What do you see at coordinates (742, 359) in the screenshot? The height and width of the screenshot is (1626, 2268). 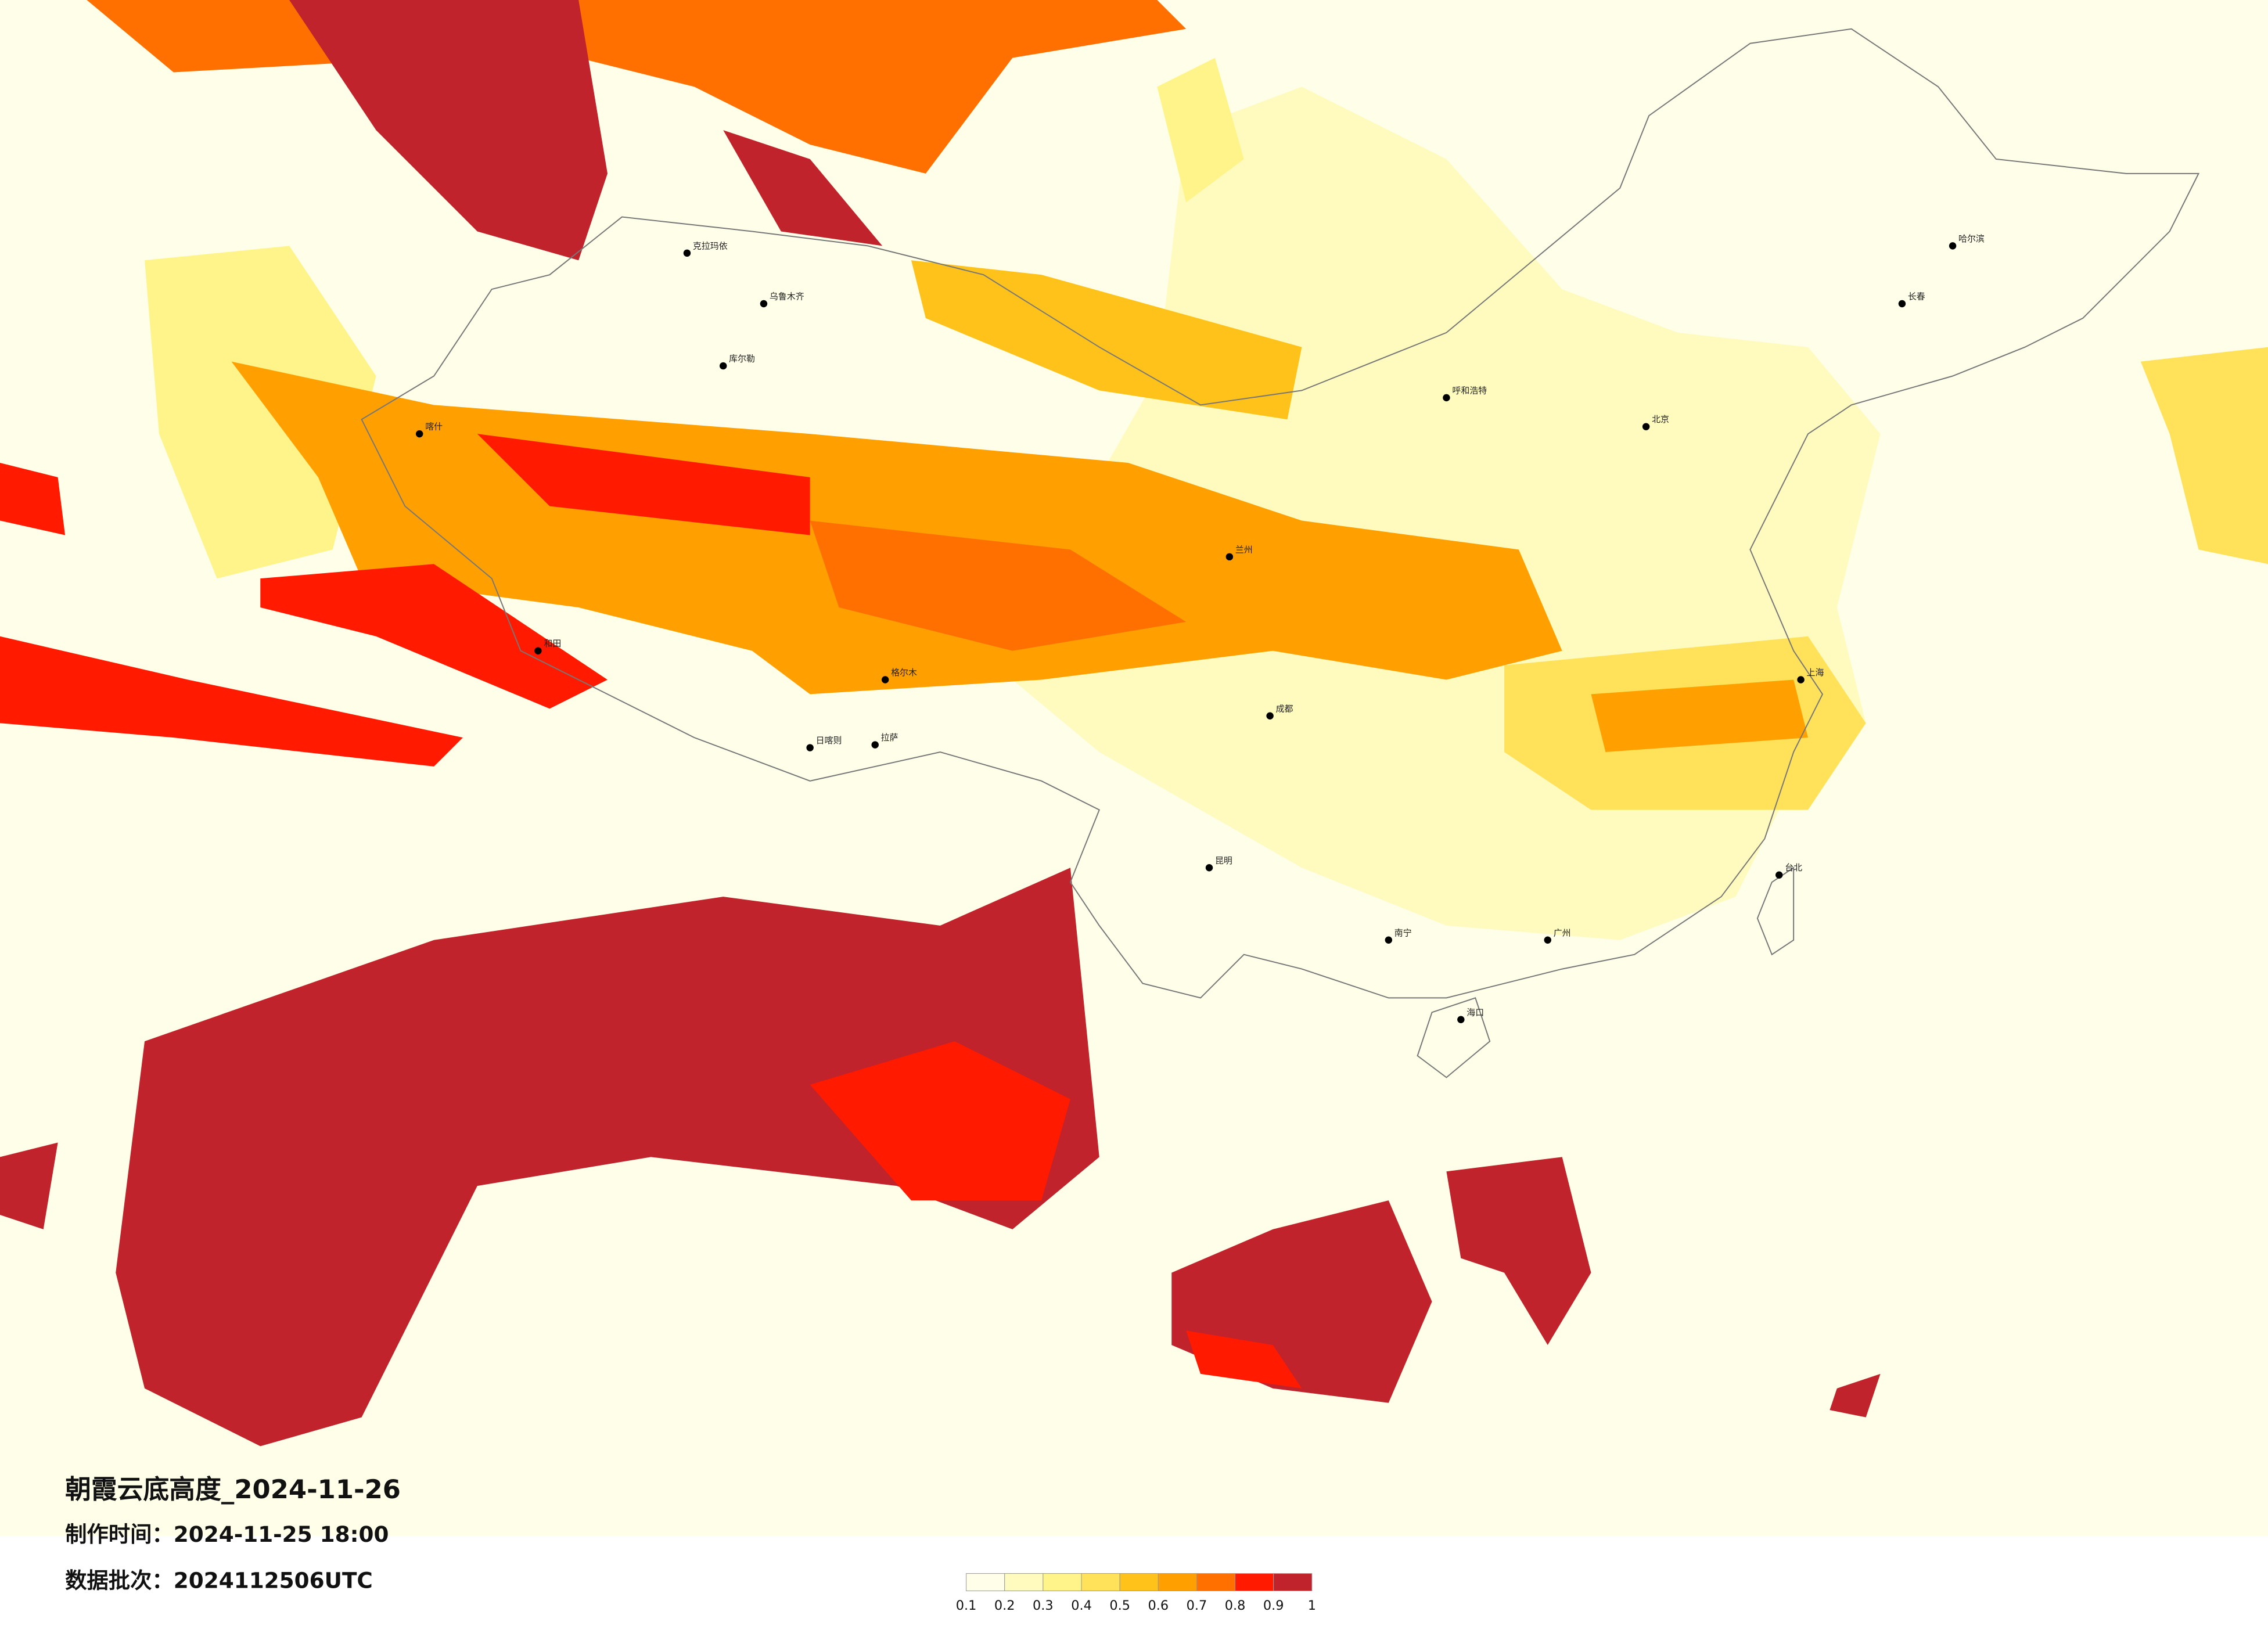 I see `city-label: 库尔勒` at bounding box center [742, 359].